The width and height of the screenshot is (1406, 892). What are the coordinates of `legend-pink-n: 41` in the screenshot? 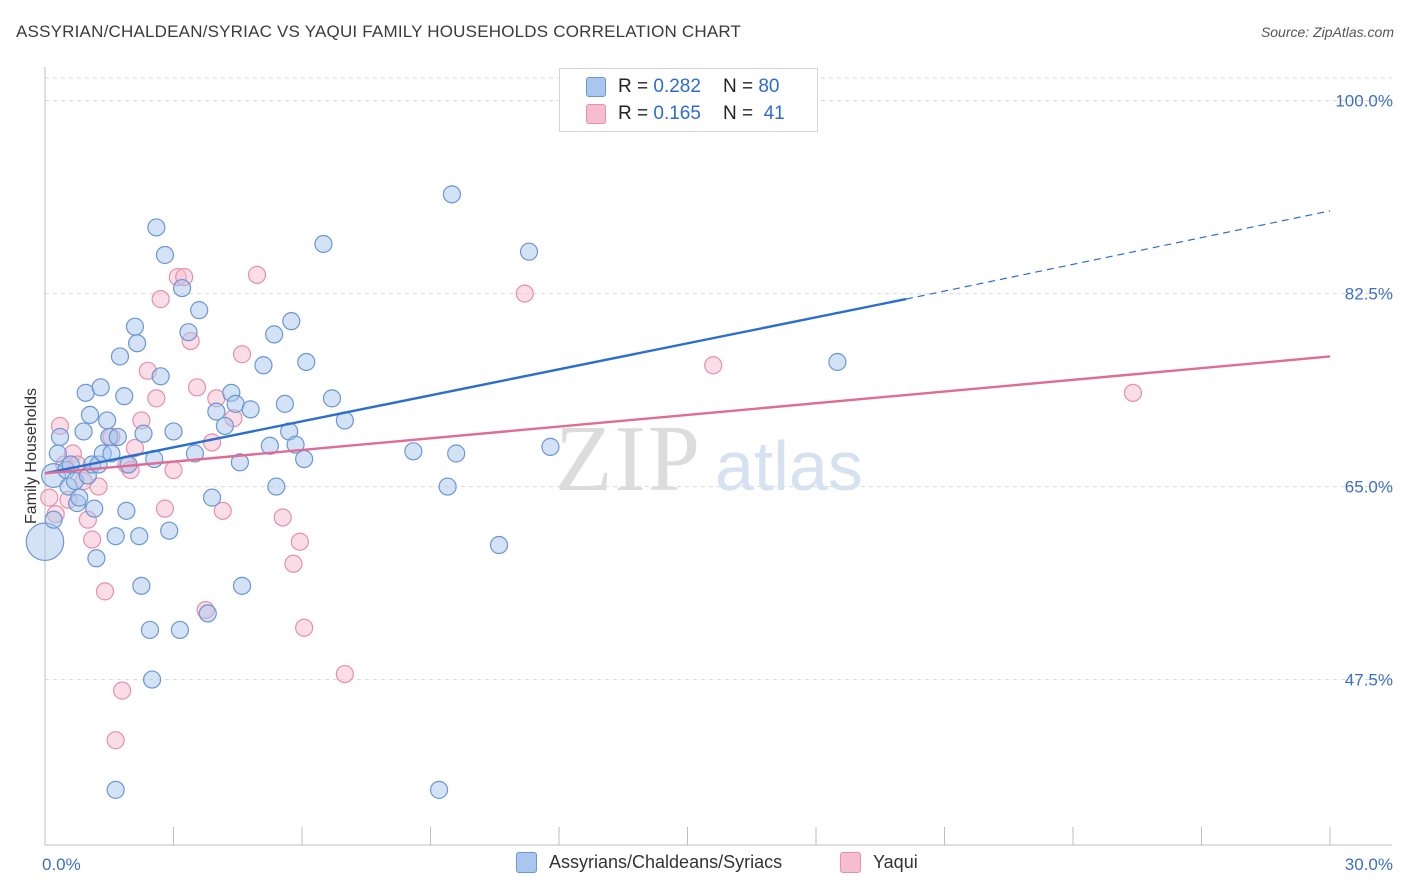 It's located at (774, 113).